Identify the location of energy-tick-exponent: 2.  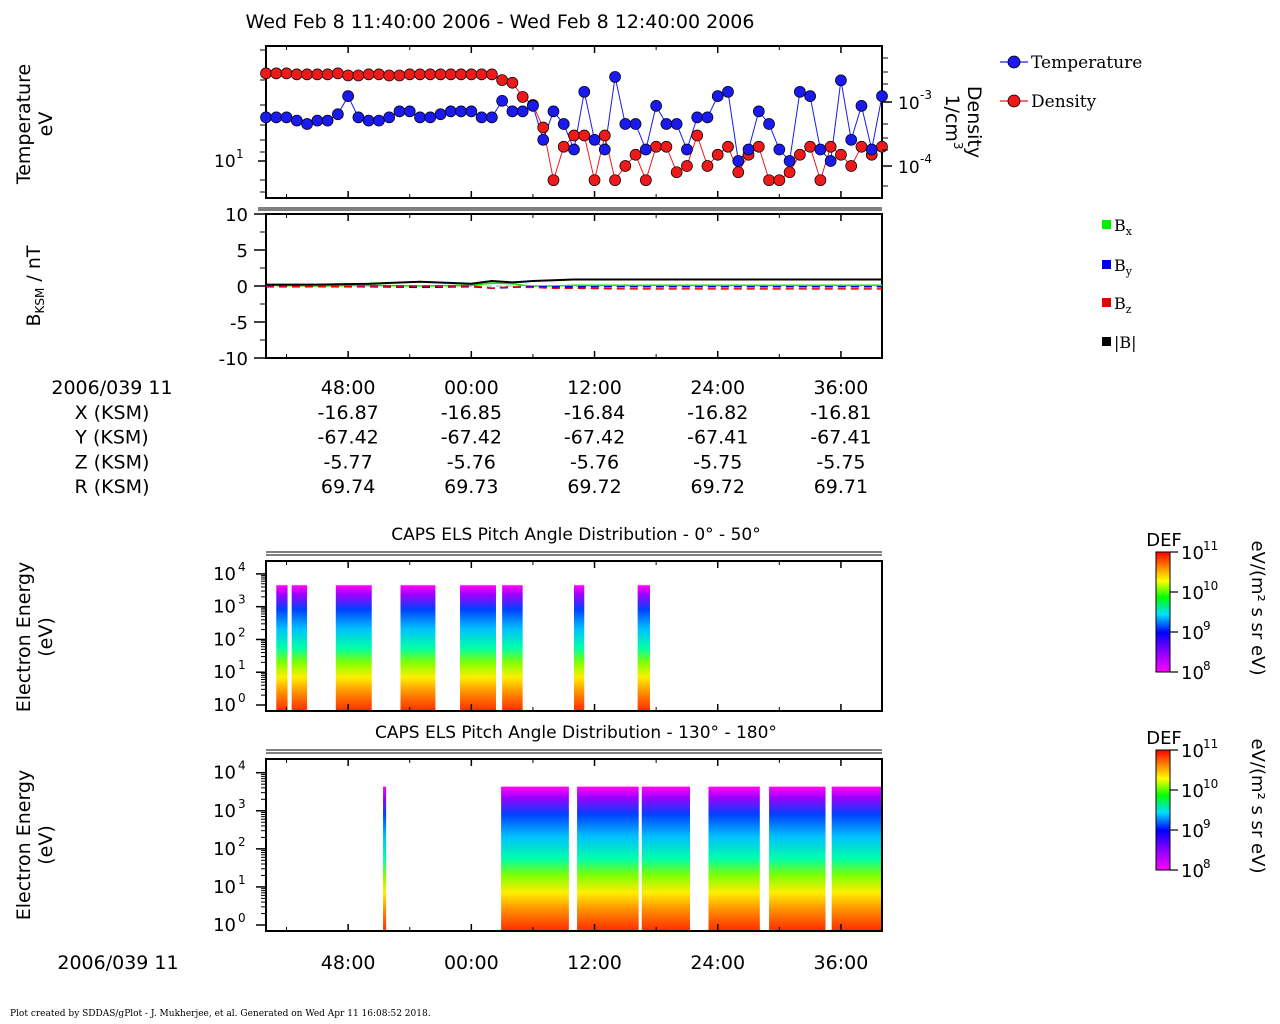
(242, 842).